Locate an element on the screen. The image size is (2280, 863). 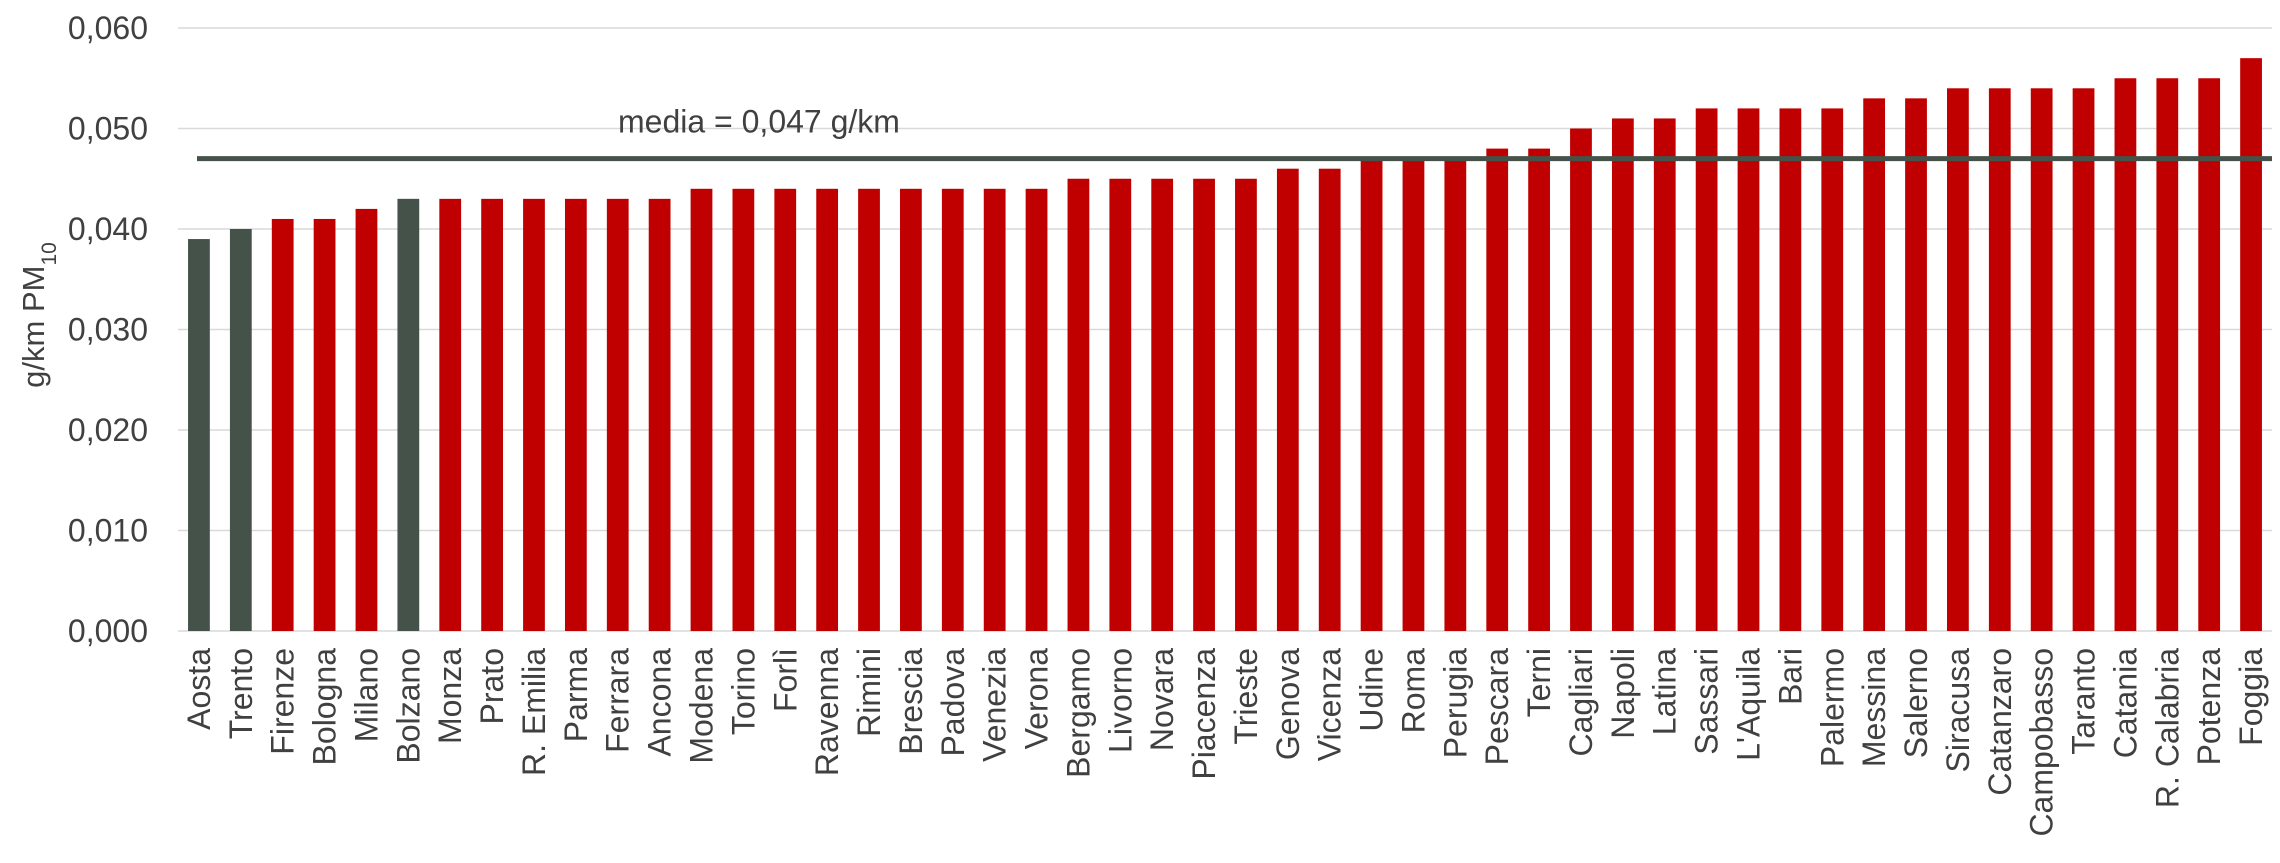
x-tick-label: L'Aquila is located at coordinates (1749, 704).